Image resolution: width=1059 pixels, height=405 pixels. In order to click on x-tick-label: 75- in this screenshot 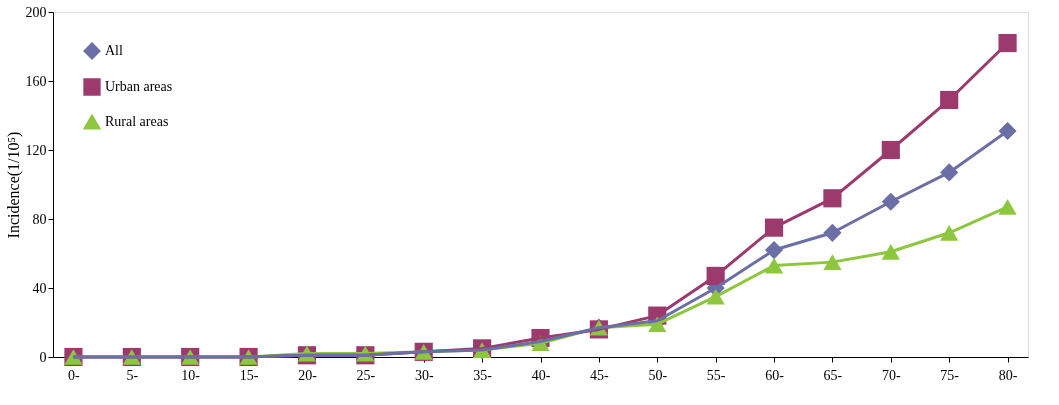, I will do `click(950, 375)`.